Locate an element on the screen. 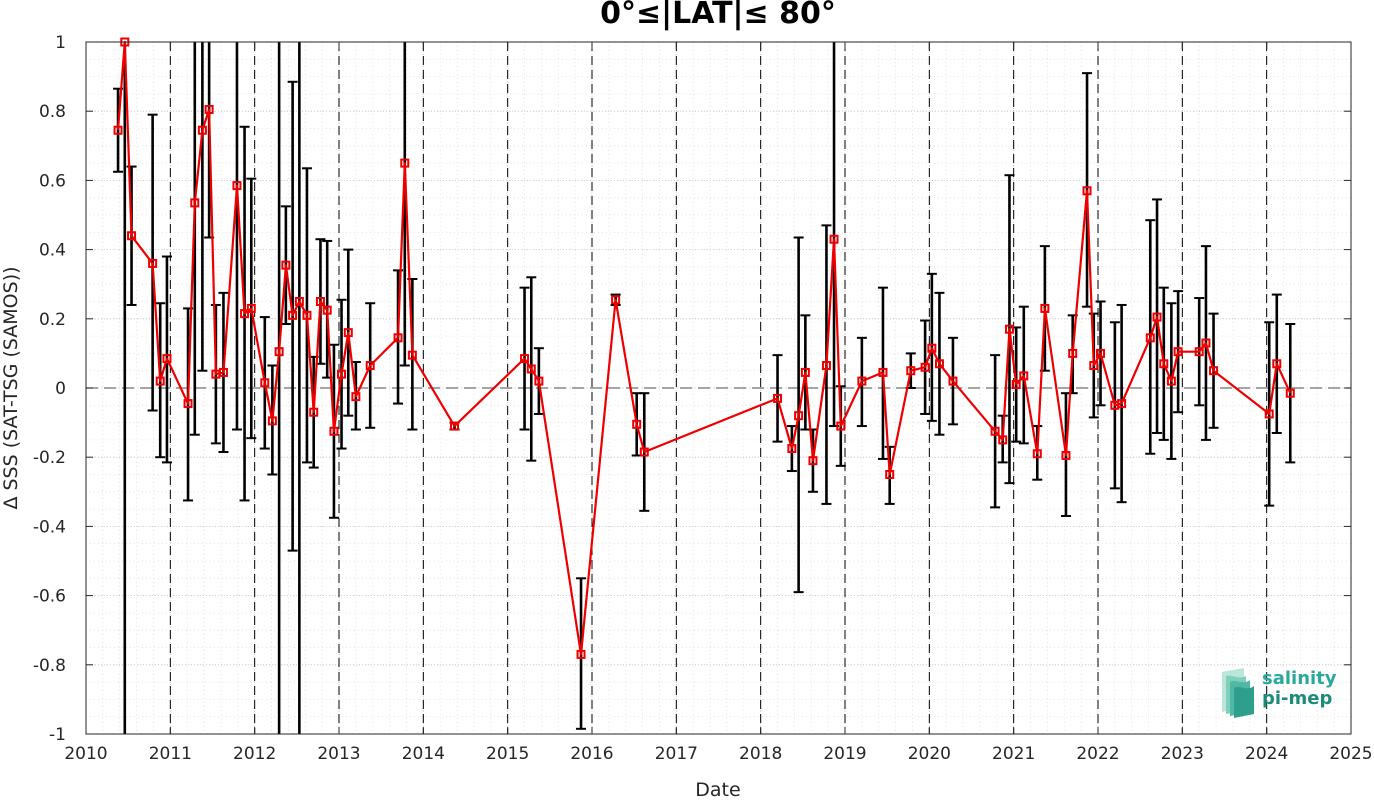 The height and width of the screenshot is (801, 1374). x-tick-label: 2013 is located at coordinates (338, 754).